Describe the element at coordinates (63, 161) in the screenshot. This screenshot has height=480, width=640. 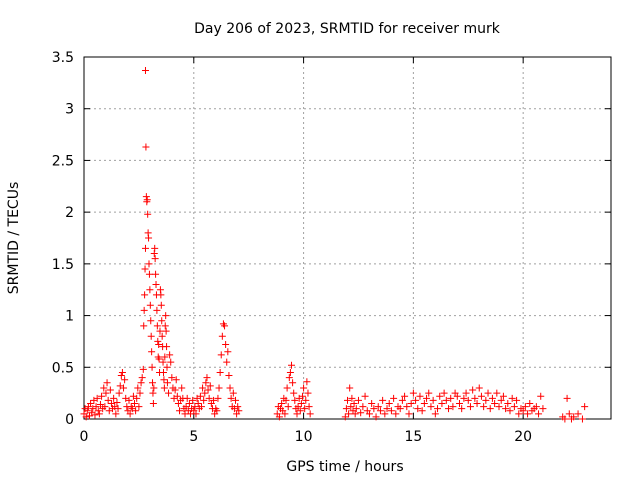
I see `y-tick-label: 2.5` at that location.